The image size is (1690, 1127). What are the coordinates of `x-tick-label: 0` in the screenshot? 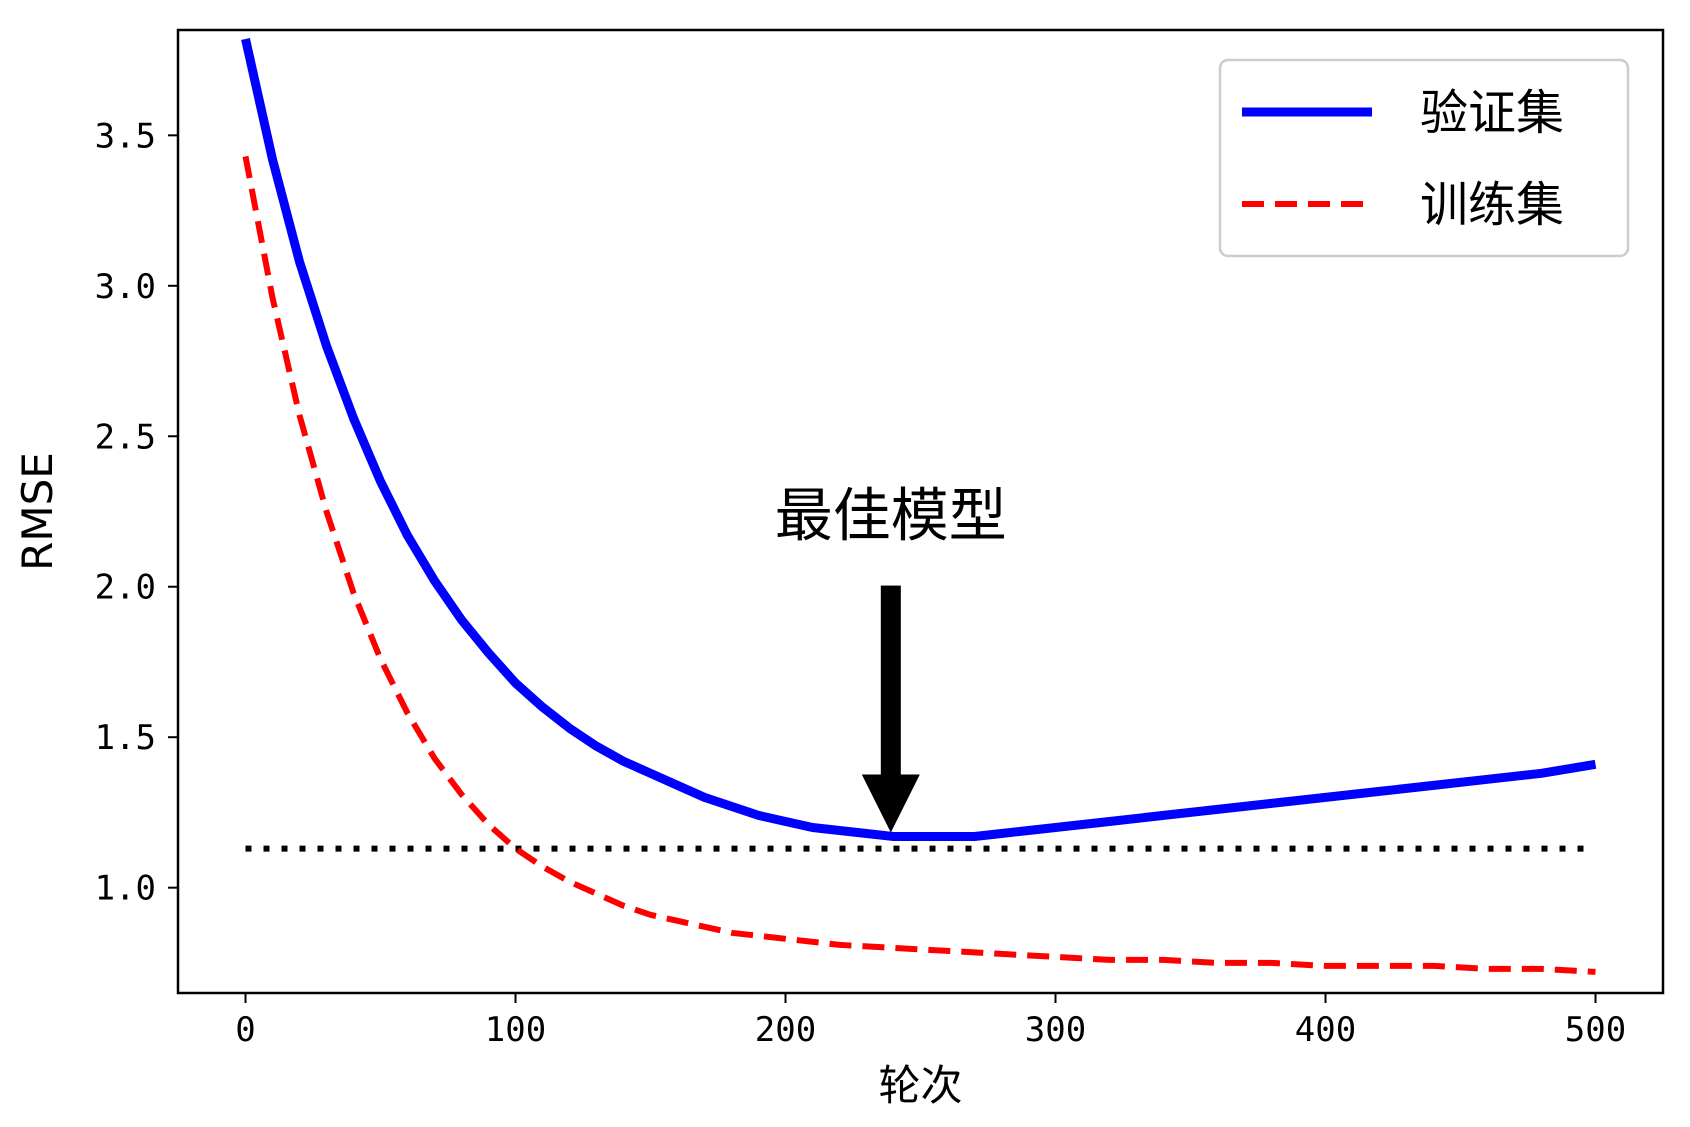 It's located at (245, 1030).